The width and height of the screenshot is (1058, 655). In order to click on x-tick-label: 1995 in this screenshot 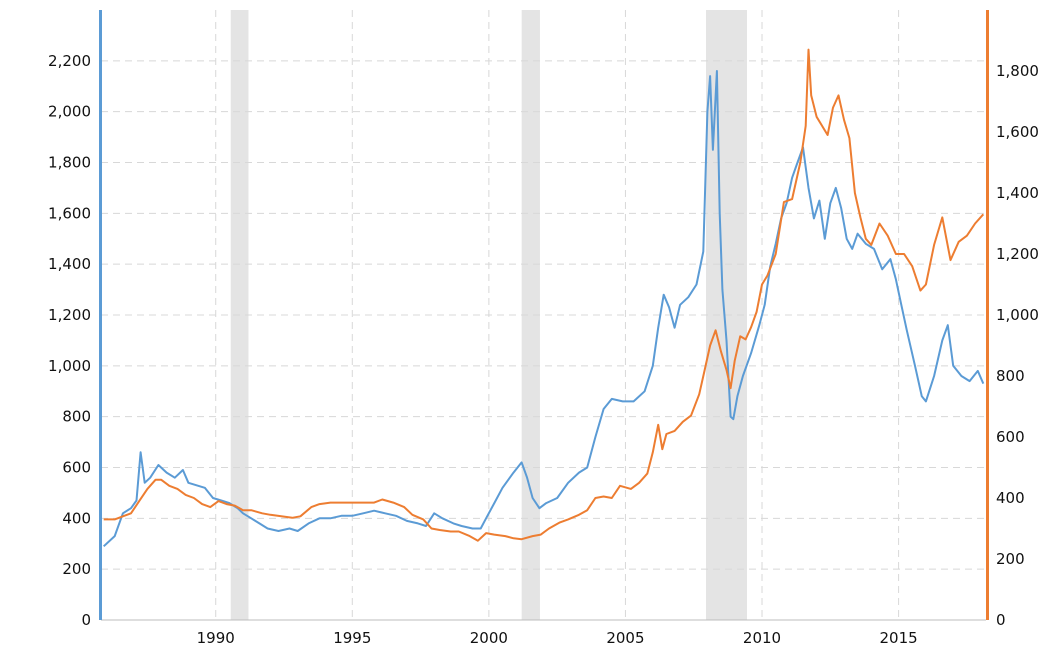, I will do `click(352, 638)`.